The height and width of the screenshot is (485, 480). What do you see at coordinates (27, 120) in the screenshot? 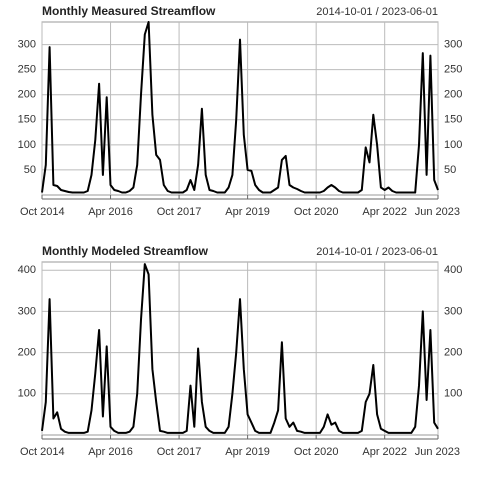
I see `y-tick-label: 150` at bounding box center [27, 120].